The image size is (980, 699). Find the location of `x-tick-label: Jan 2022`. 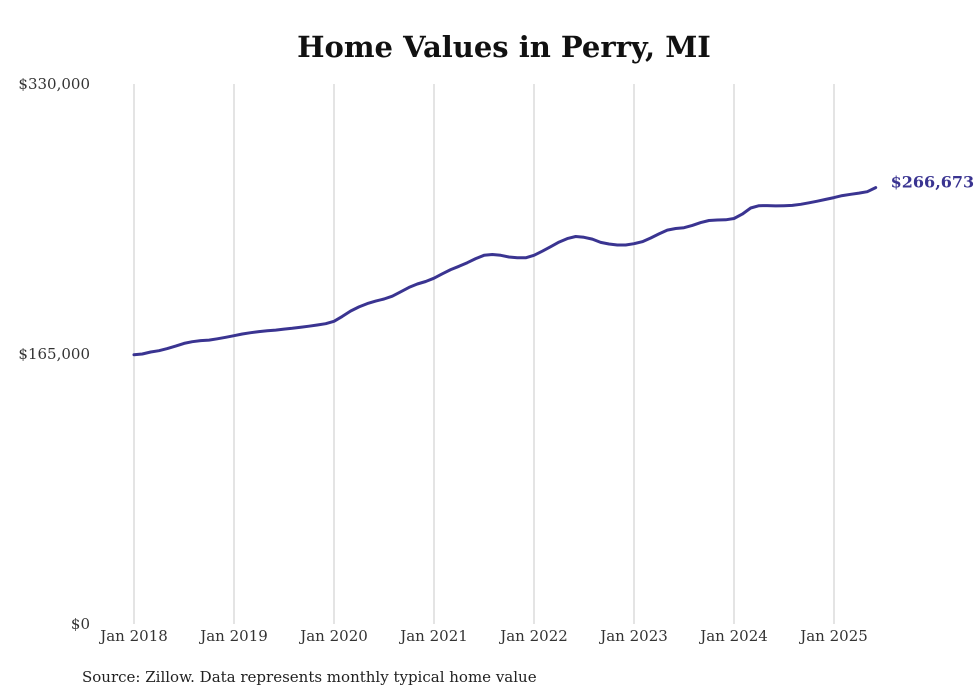

x-tick-label: Jan 2022 is located at coordinates (533, 636).